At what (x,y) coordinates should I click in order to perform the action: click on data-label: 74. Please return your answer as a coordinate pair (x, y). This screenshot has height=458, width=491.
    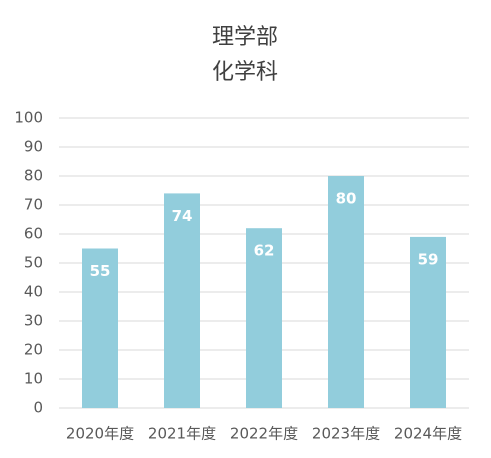
    Looking at the image, I should click on (182, 216).